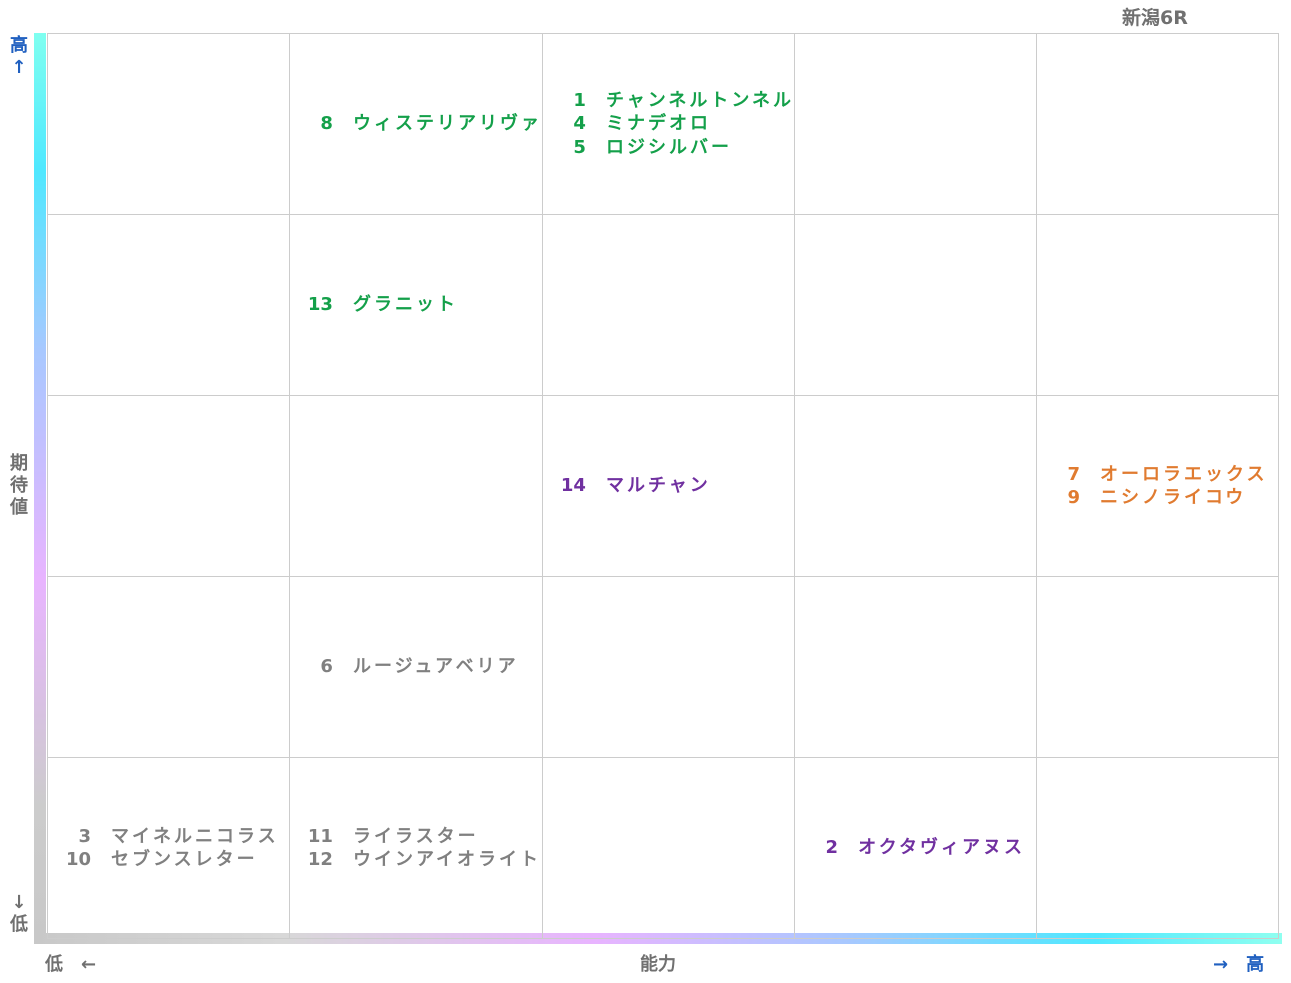 This screenshot has width=1291, height=983. I want to click on entry-number: 13, so click(320, 305).